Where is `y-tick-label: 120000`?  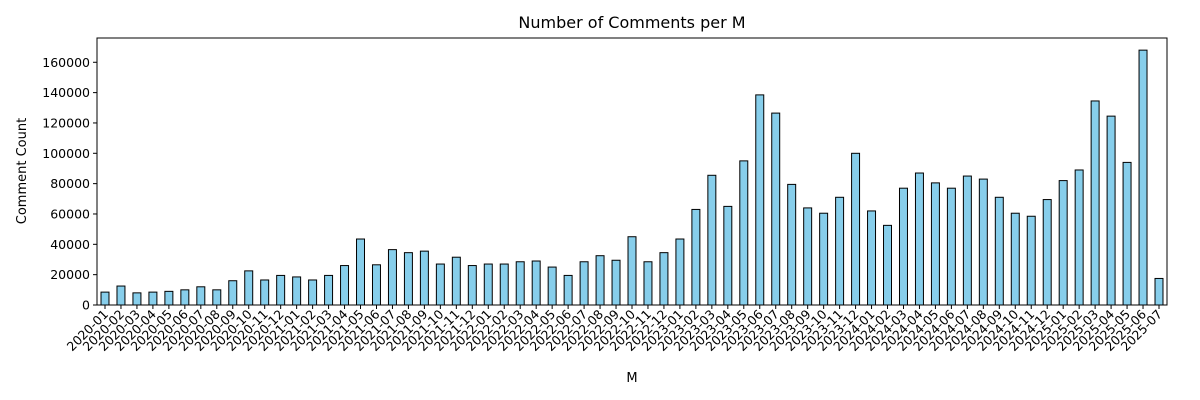 y-tick-label: 120000 is located at coordinates (66, 122).